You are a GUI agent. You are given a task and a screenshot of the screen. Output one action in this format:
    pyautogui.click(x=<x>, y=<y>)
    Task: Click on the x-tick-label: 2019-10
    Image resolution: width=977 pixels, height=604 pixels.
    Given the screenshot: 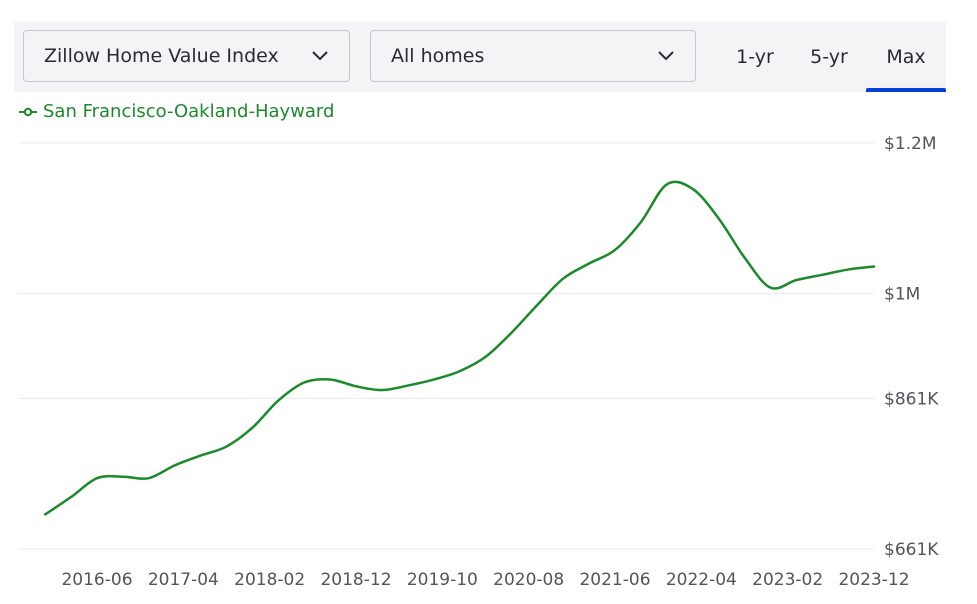 What is the action you would take?
    pyautogui.click(x=442, y=580)
    